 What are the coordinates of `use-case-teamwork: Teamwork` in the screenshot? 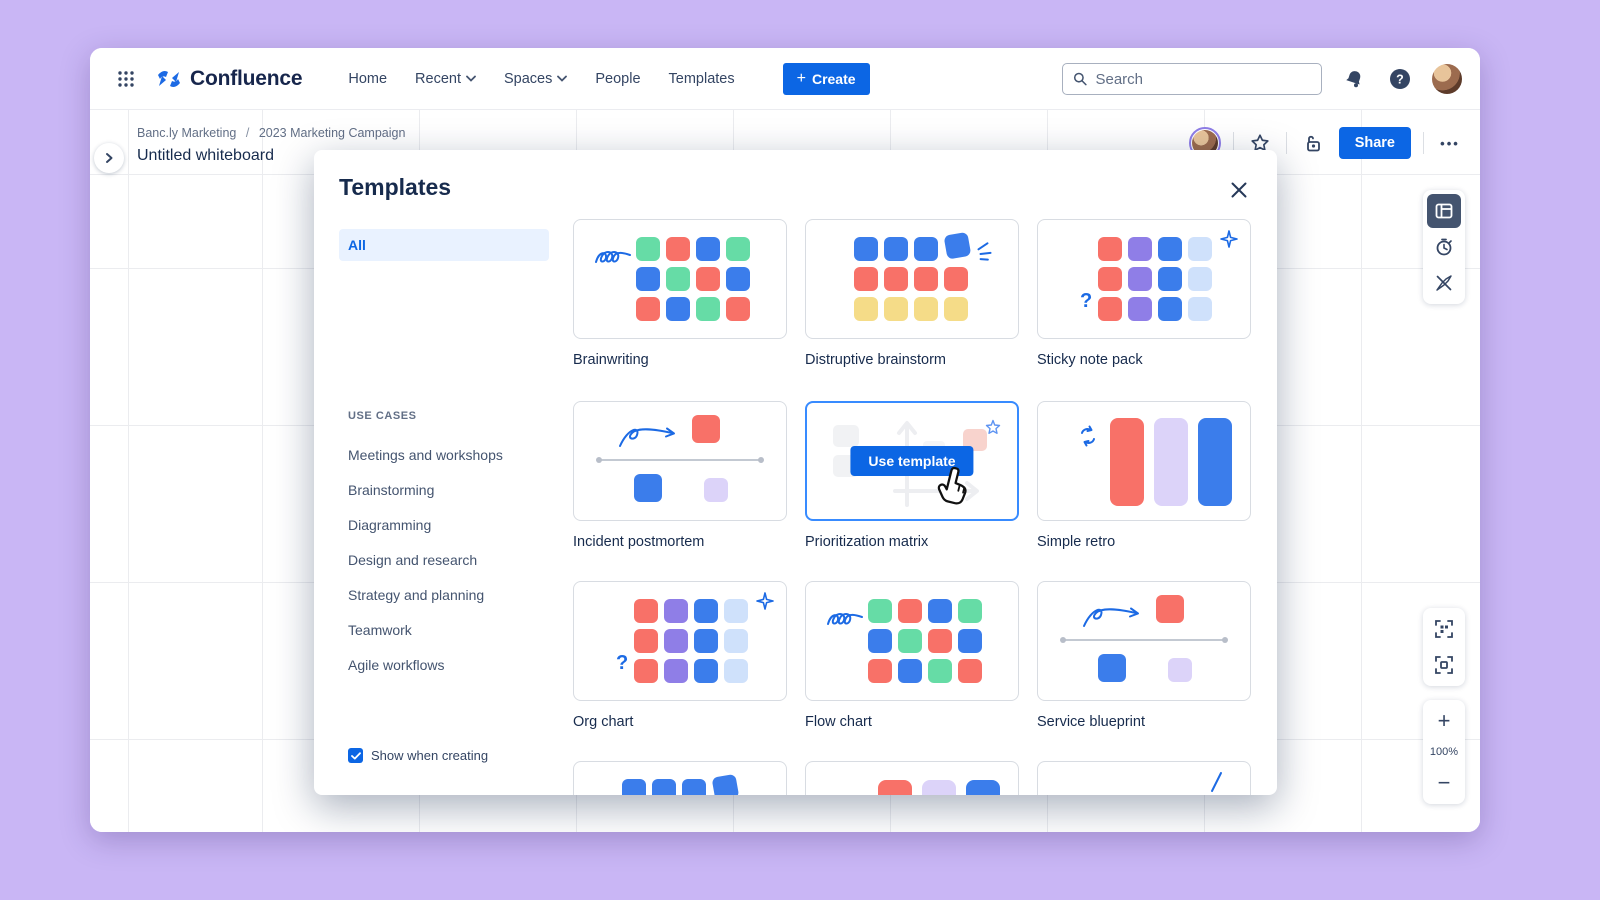 It's located at (380, 629).